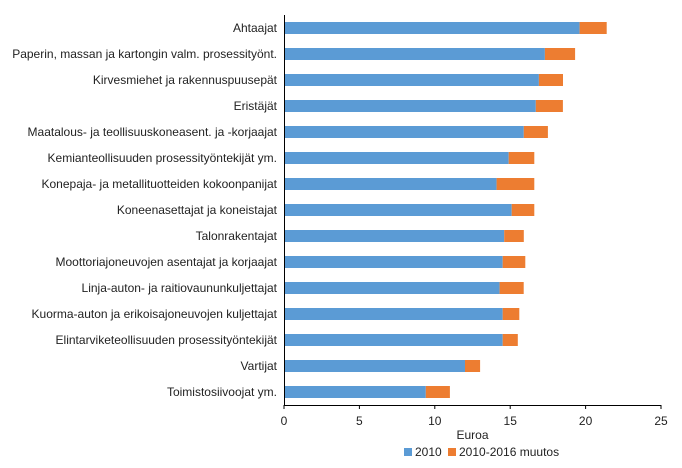 The image size is (682, 468). What do you see at coordinates (408, 452) in the screenshot?
I see `legend-swatch-2010` at bounding box center [408, 452].